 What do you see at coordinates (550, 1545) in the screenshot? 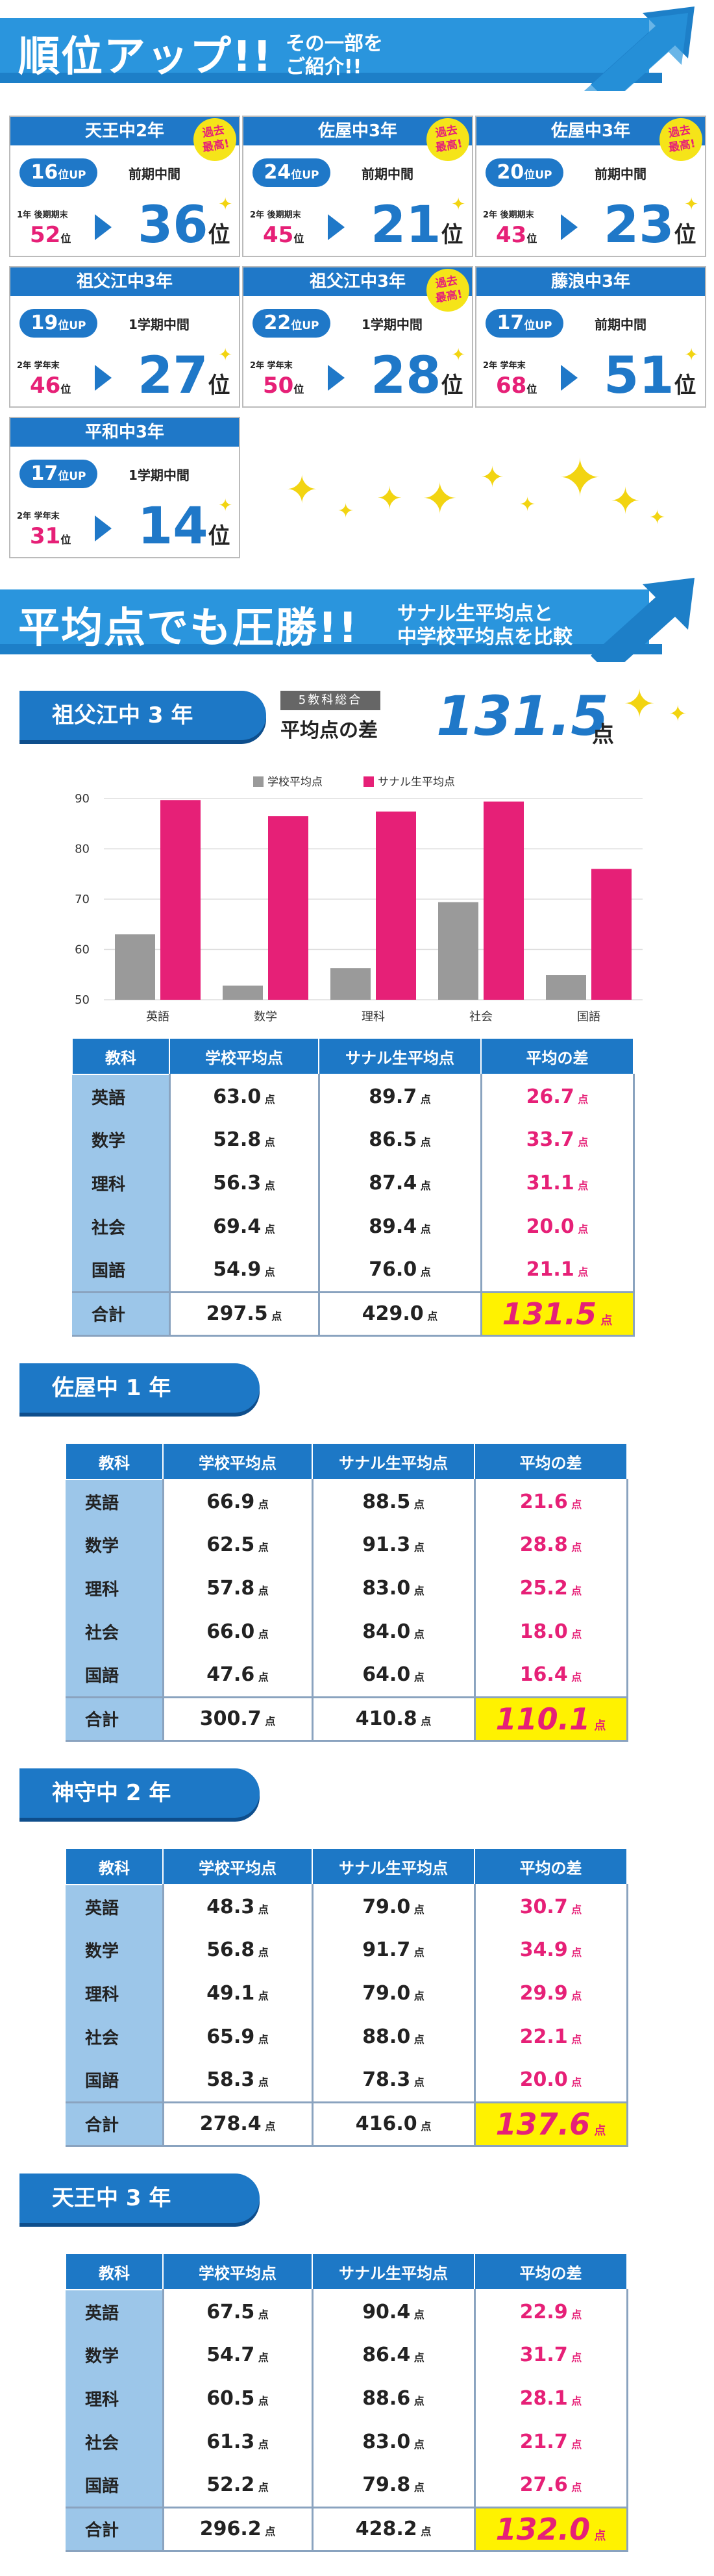
I see `score-cell: 28.8 点` at bounding box center [550, 1545].